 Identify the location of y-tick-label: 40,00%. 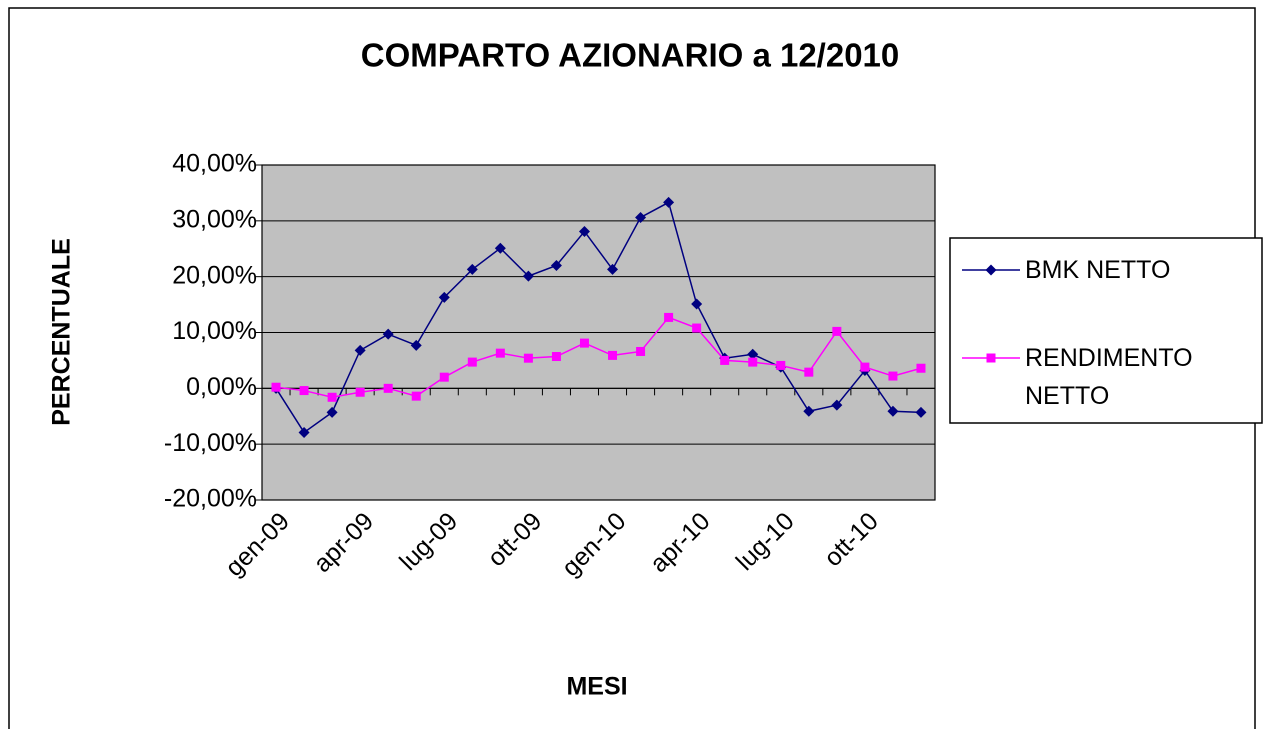
(214, 164).